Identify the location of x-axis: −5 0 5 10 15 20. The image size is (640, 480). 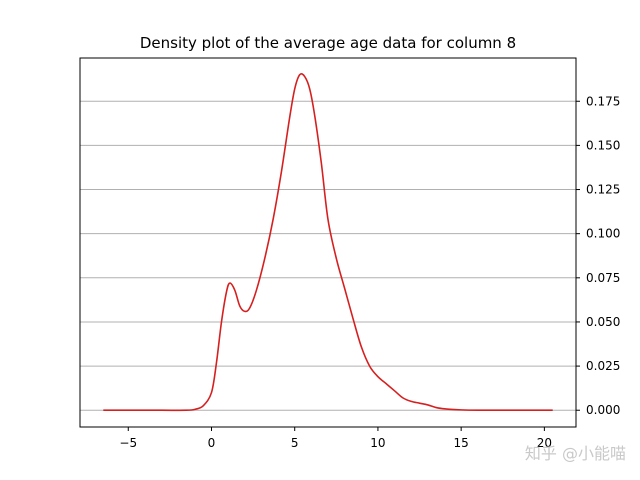
(335, 438).